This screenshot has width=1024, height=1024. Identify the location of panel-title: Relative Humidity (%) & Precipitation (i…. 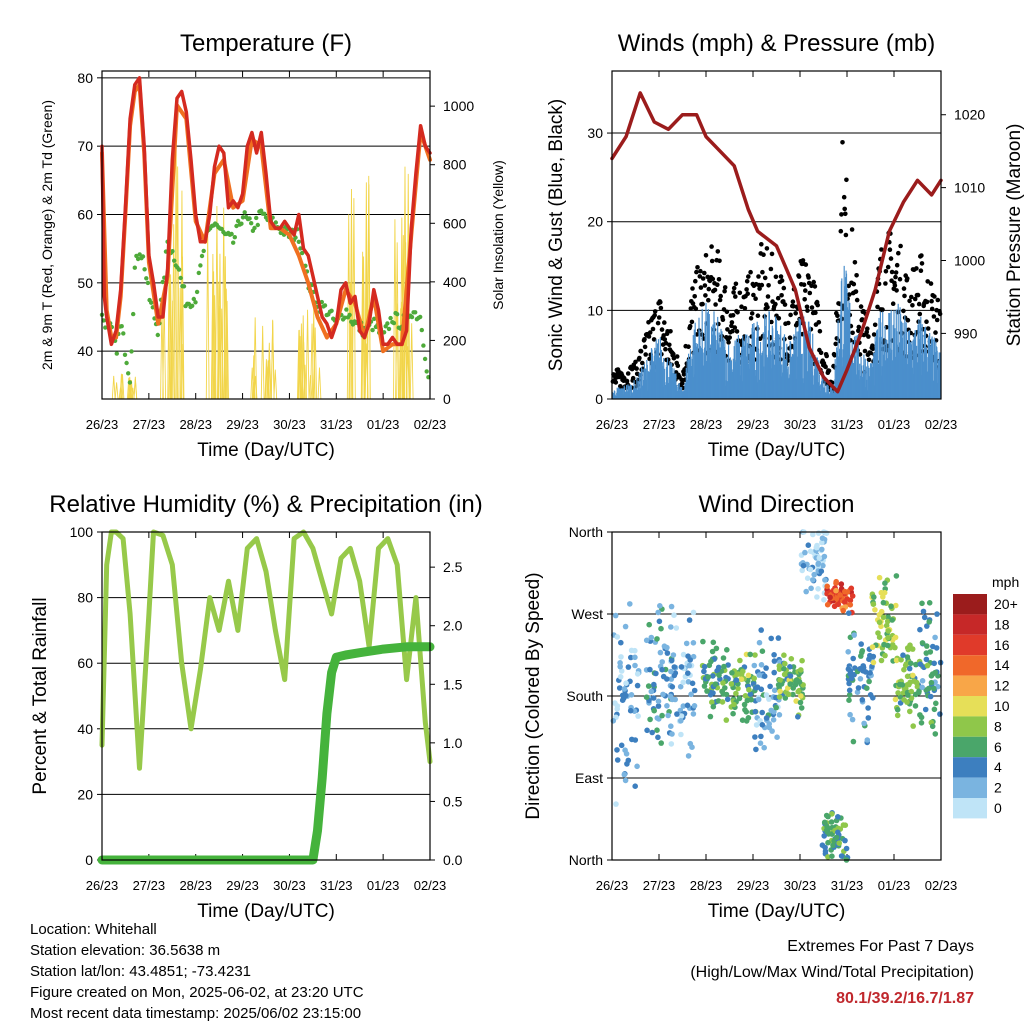
(265, 504).